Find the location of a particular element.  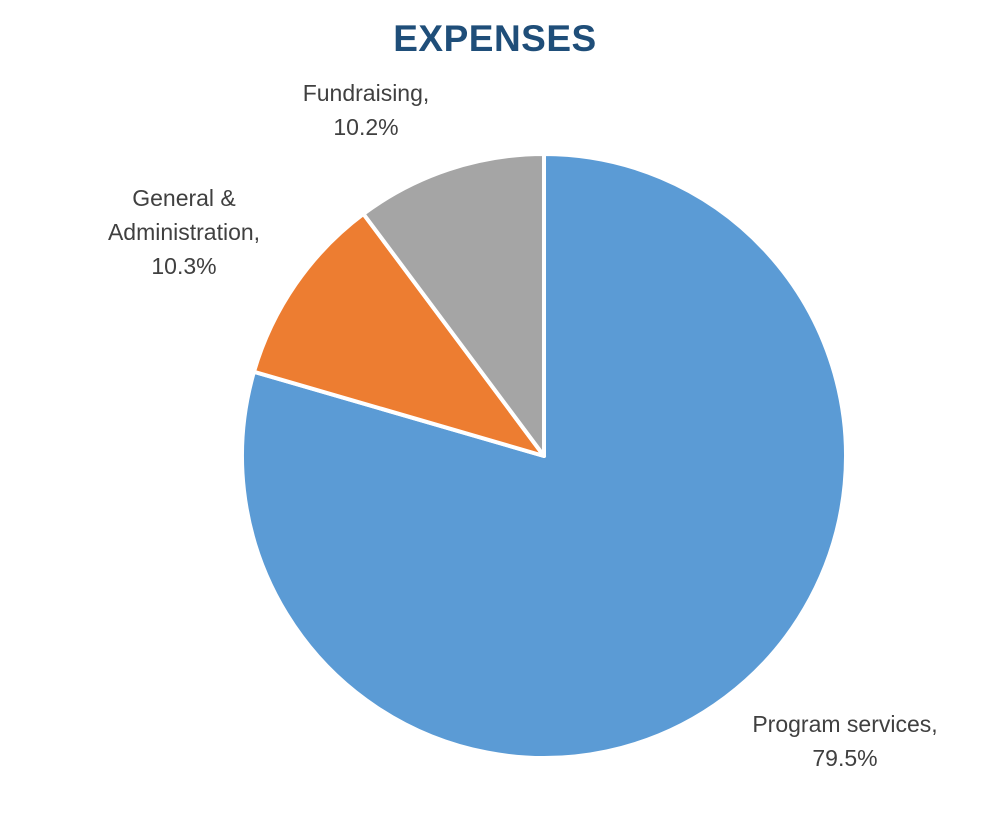

data-label-line: 10.2% is located at coordinates (365, 127).